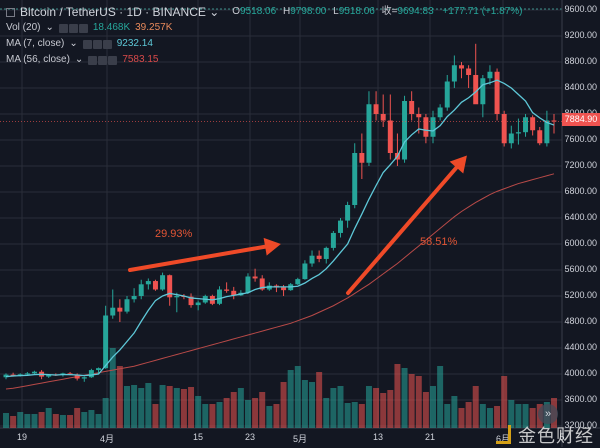  What do you see at coordinates (22, 437) in the screenshot?
I see `time-tick: 19` at bounding box center [22, 437].